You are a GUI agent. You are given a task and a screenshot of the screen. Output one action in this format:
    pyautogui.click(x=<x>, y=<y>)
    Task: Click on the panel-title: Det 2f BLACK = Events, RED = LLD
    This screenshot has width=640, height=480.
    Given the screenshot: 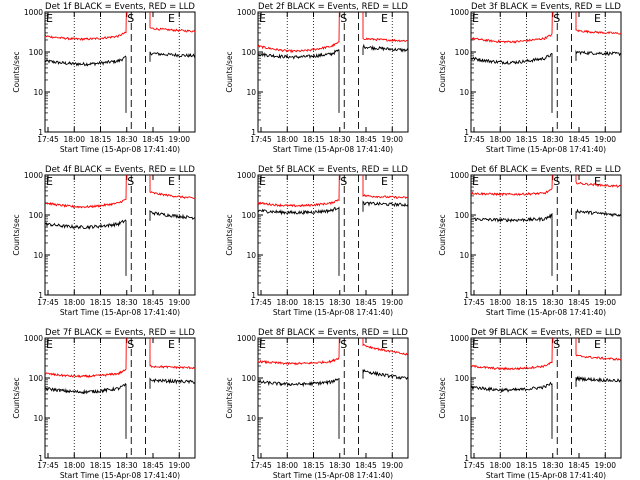 What is the action you would take?
    pyautogui.click(x=333, y=7)
    